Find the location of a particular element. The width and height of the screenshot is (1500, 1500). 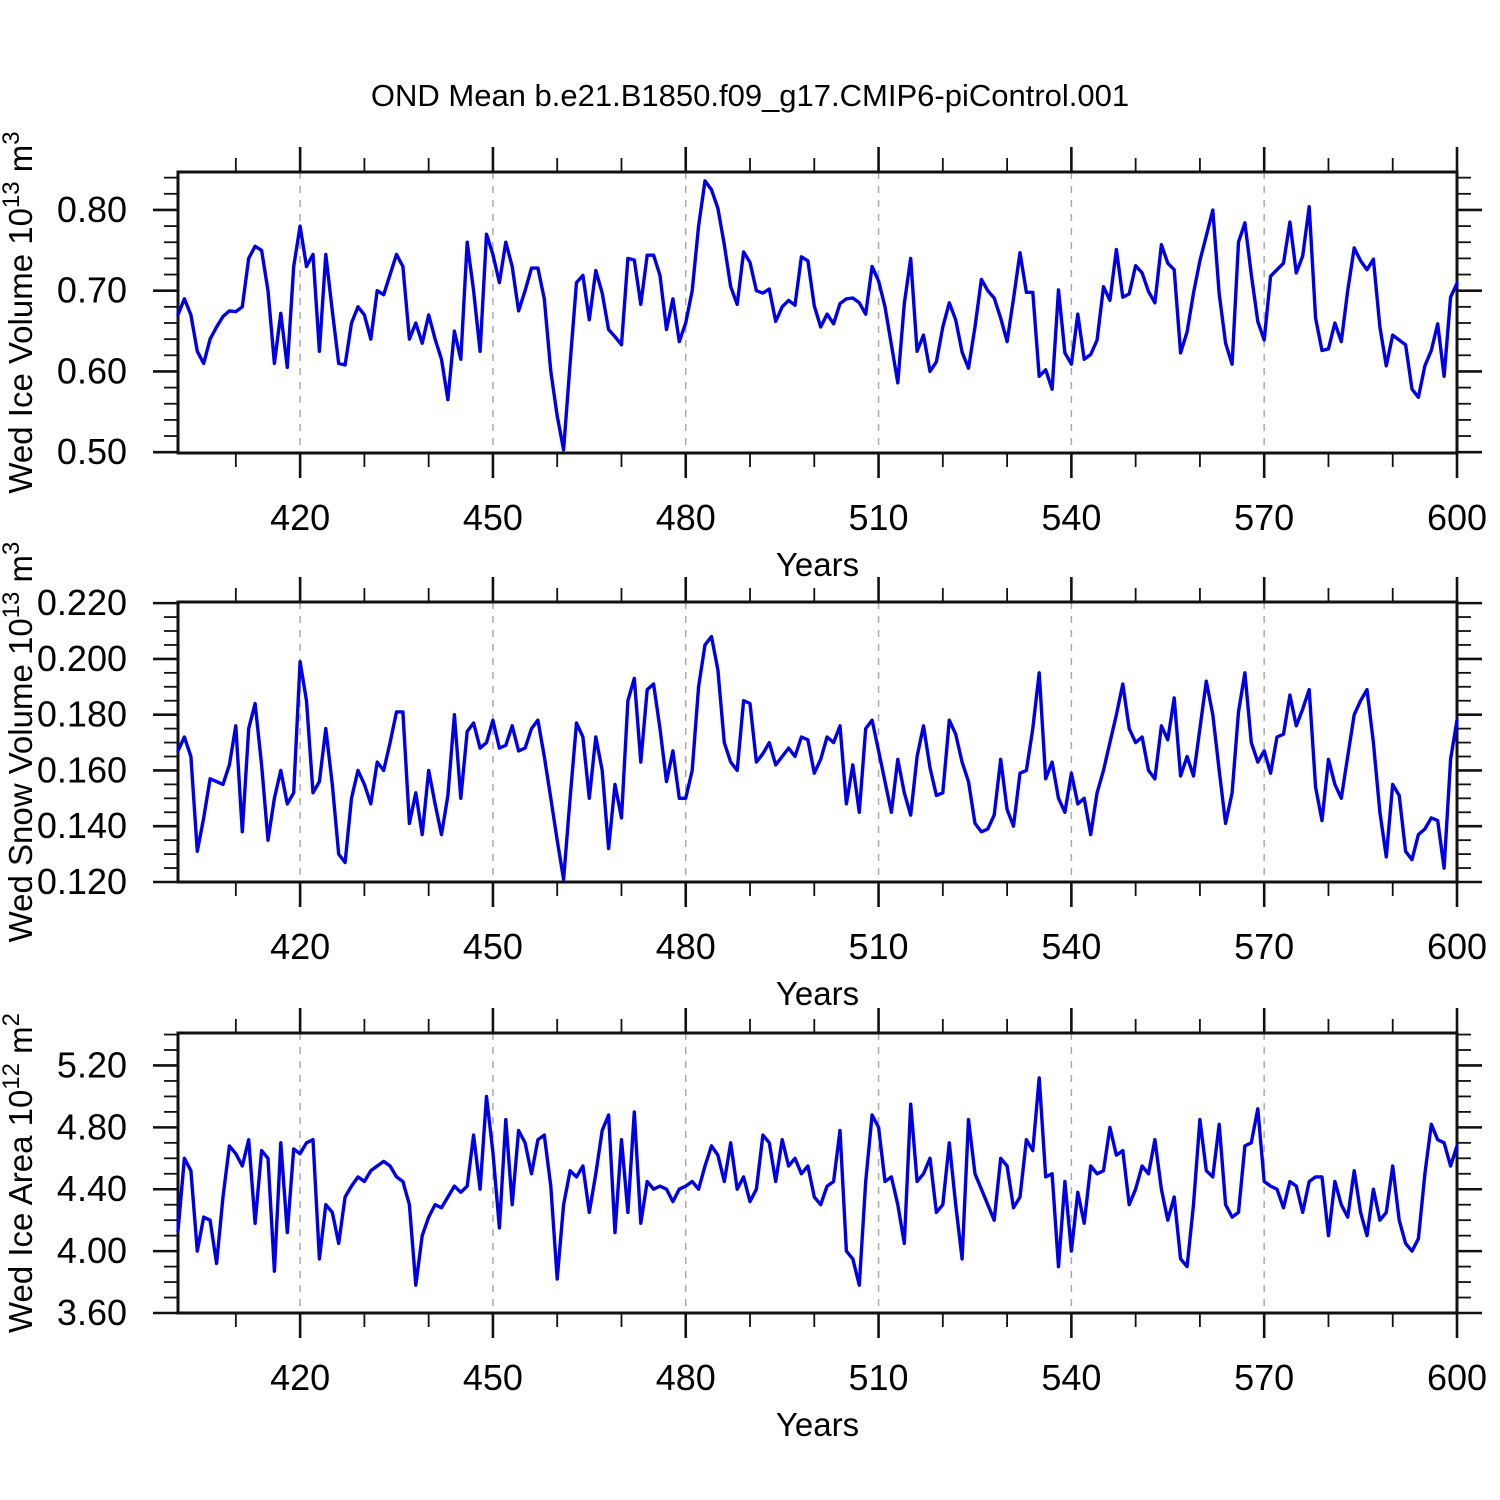

y-tick-label: 0.50 is located at coordinates (92, 451).